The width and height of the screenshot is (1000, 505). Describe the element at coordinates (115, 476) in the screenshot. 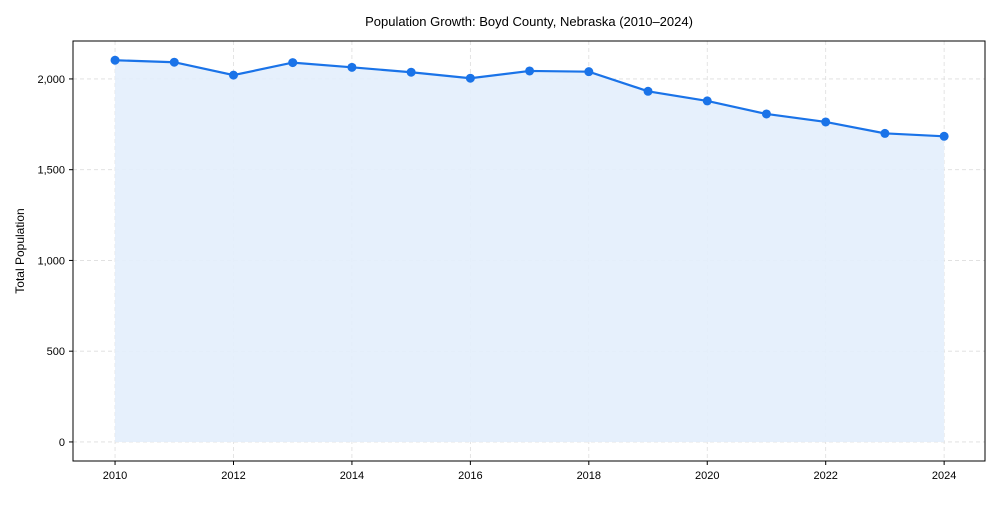

I see `x-tick-label: 2010` at that location.